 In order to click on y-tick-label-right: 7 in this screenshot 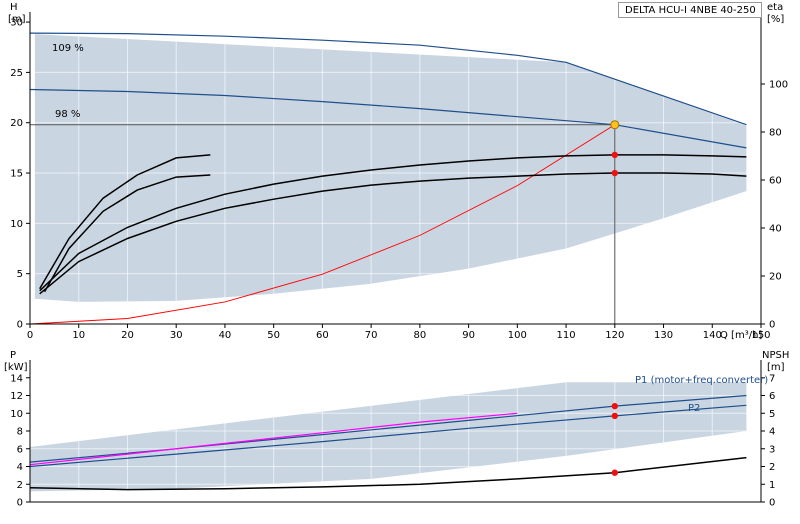, I will do `click(772, 378)`.